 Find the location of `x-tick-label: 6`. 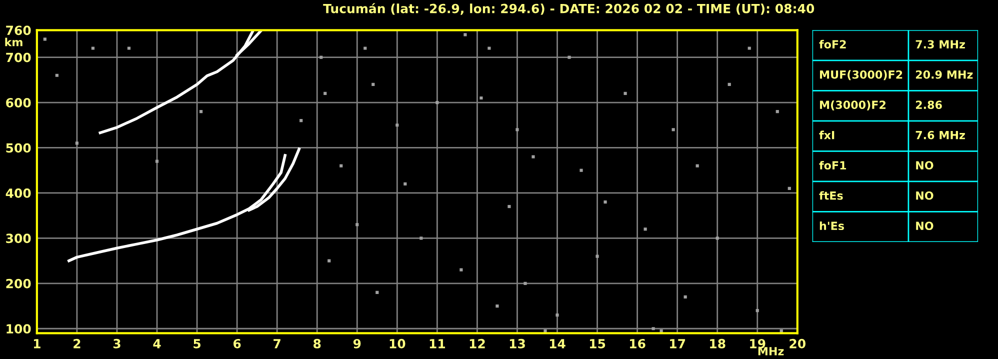

x-tick-label: 6 is located at coordinates (237, 343).